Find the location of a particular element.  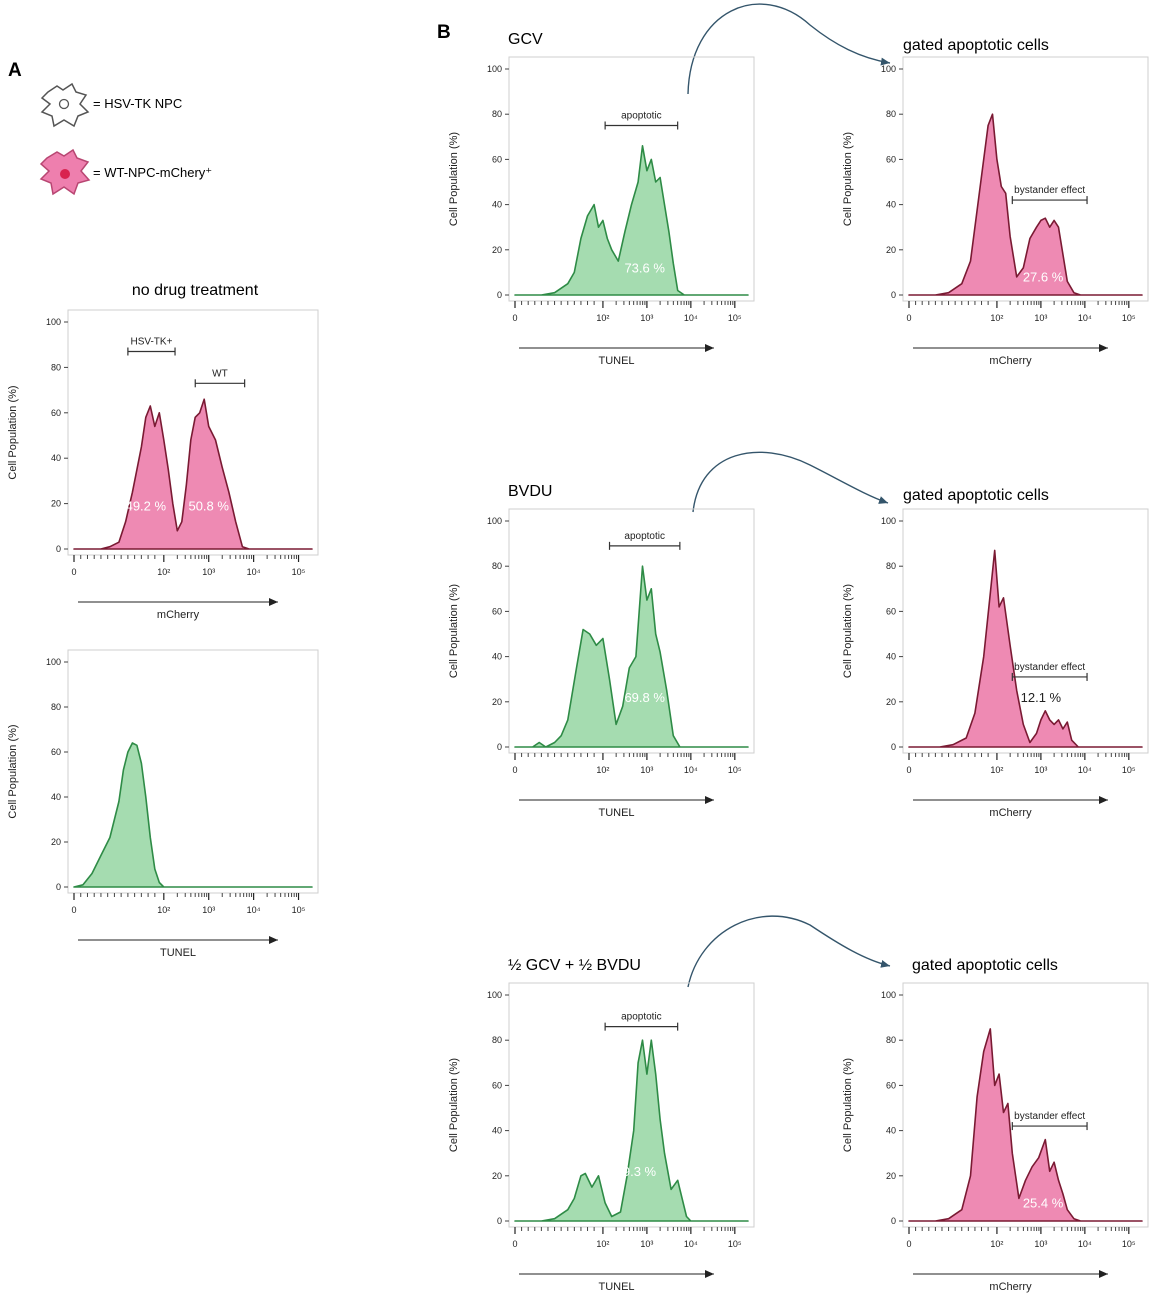

gate-label: HSV-TK+ is located at coordinates (151, 342).